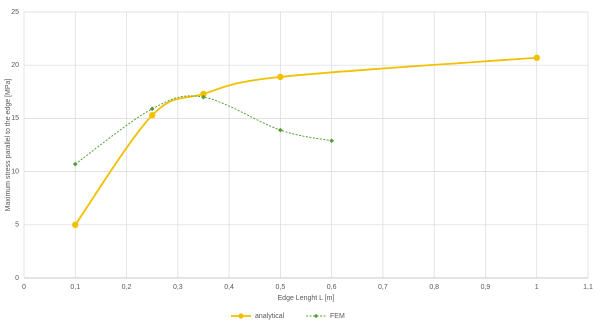 The width and height of the screenshot is (600, 328). Describe the element at coordinates (280, 287) in the screenshot. I see `x-tick-label: 0,5` at that location.